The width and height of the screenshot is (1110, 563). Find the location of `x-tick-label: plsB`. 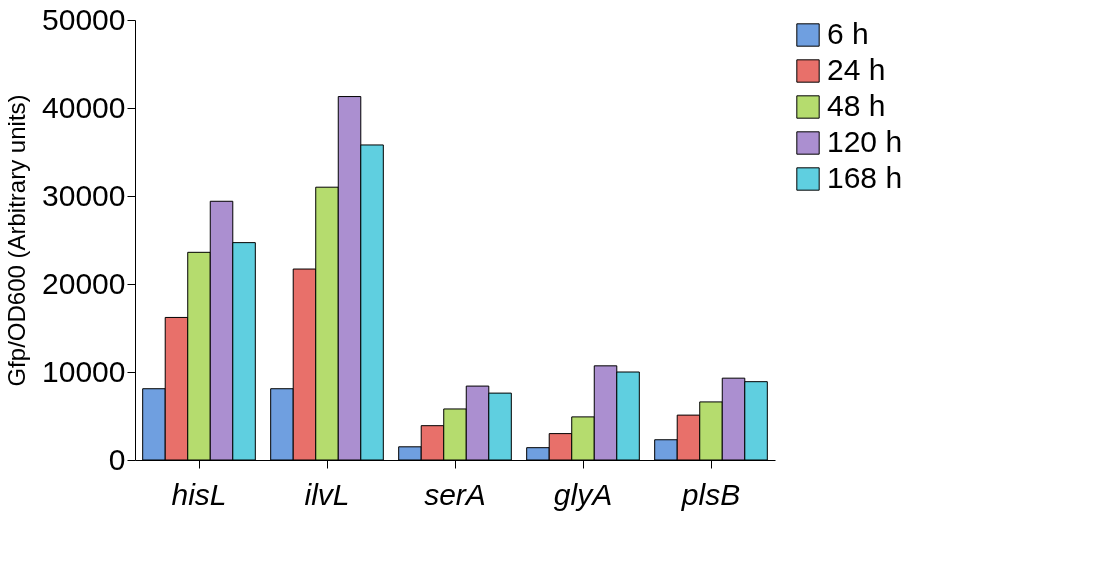

x-tick-label: plsB is located at coordinates (710, 494).